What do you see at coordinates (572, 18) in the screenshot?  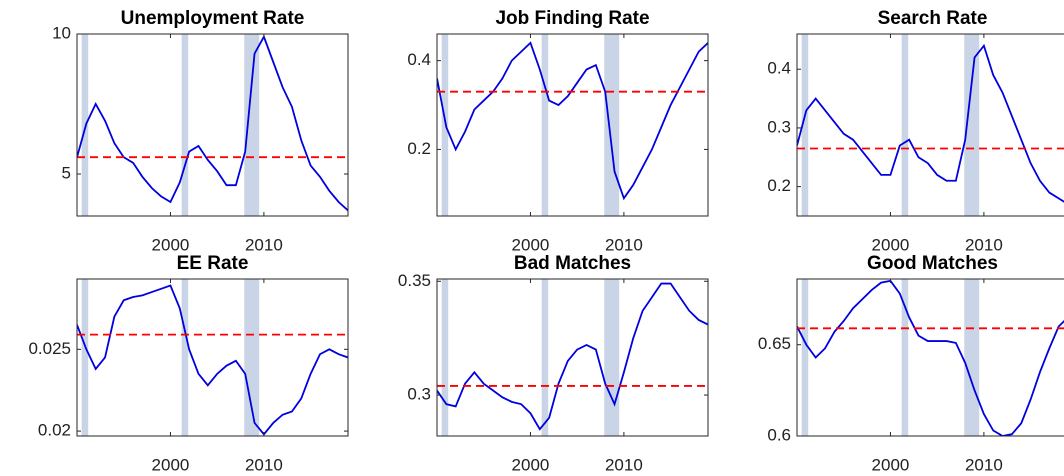 I see `chart-title: Job Finding Rate` at bounding box center [572, 18].